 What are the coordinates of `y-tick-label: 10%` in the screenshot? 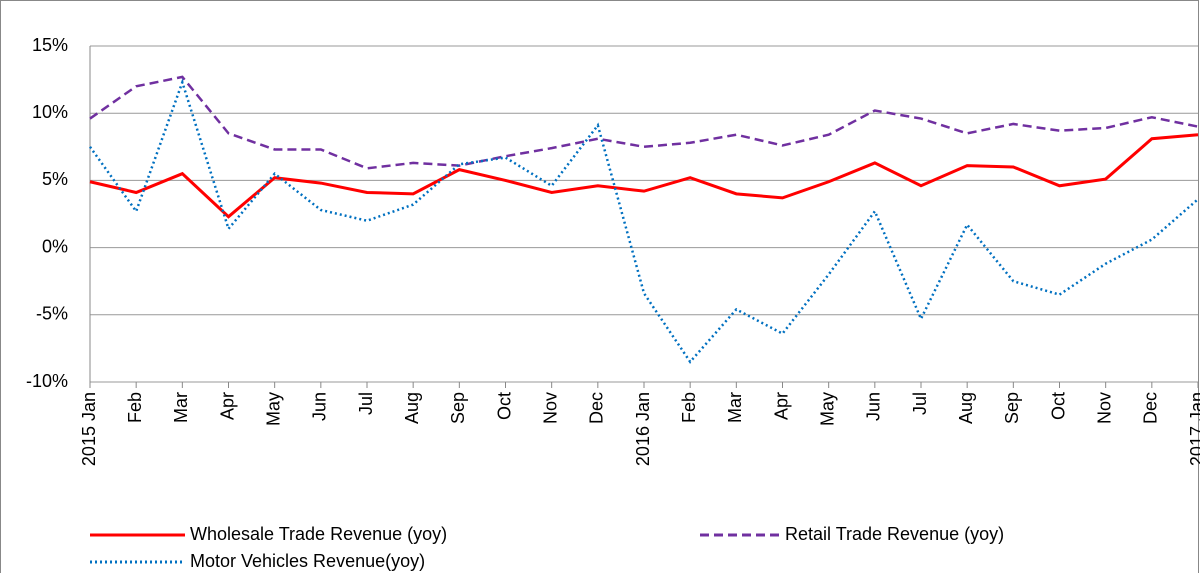 It's located at (50, 112).